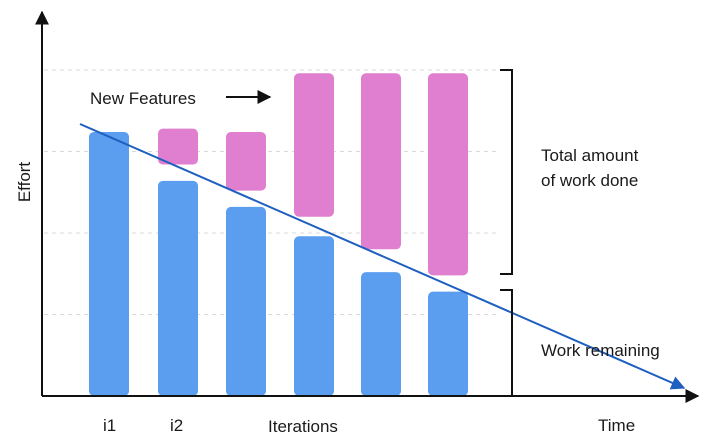 The image size is (720, 448). Describe the element at coordinates (506, 342) in the screenshot. I see `work-remaining-bracket` at that location.